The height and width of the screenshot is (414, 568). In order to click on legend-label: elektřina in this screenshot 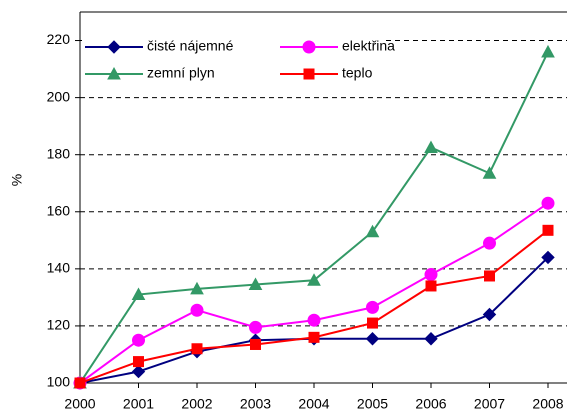, I will do `click(368, 46)`.